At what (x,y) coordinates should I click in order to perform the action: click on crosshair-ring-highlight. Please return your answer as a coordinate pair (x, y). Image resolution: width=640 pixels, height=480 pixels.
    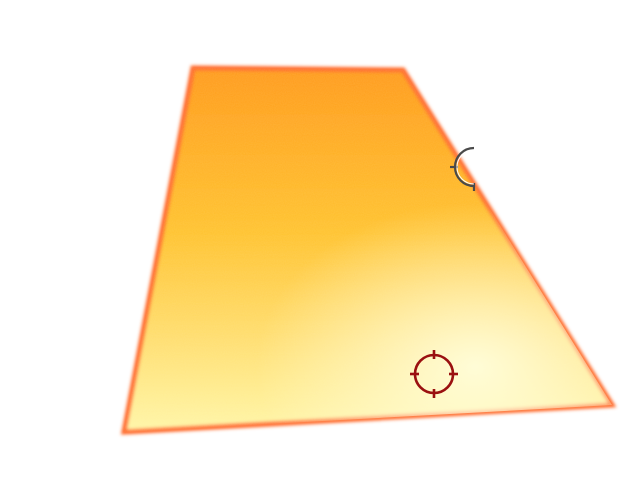
    Looking at the image, I should click on (465, 167).